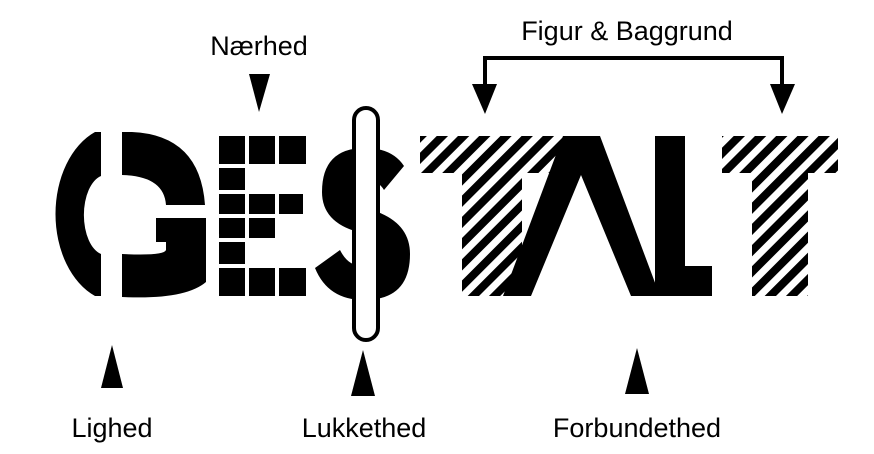  Describe the element at coordinates (780, 216) in the screenshot. I see `letter-t2-hatched-icon` at that location.